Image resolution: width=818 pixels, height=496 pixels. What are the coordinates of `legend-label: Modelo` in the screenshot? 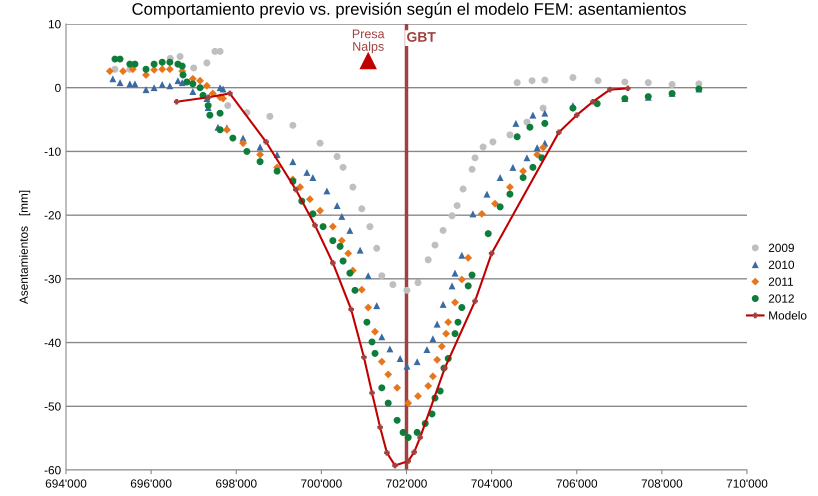 It's located at (787, 315).